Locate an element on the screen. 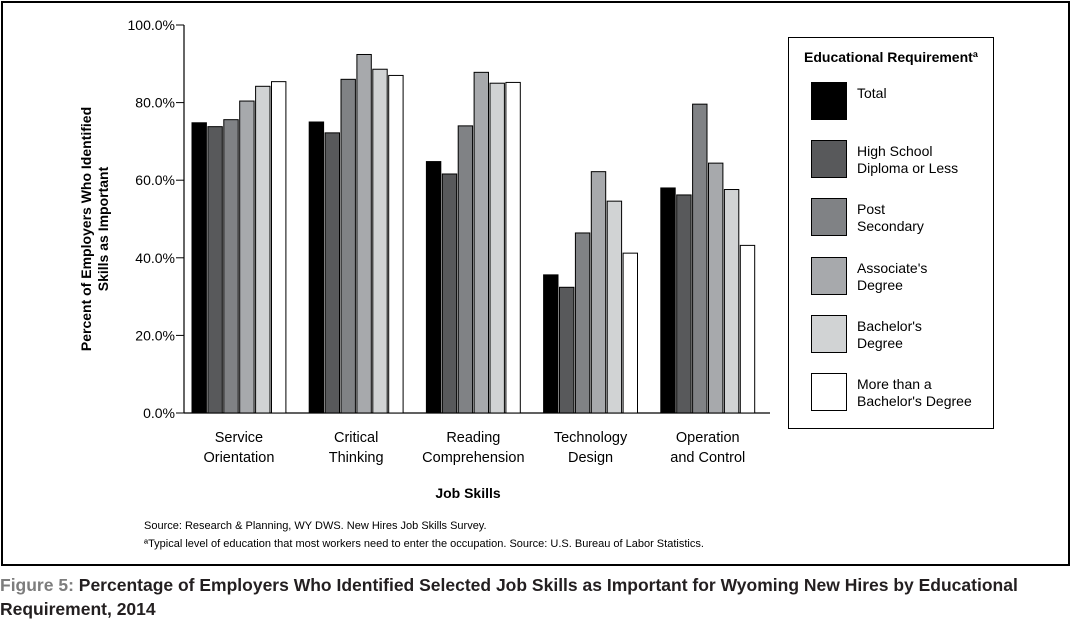 The height and width of the screenshot is (628, 1075). legend-title: Educational Requirementª is located at coordinates (891, 57).